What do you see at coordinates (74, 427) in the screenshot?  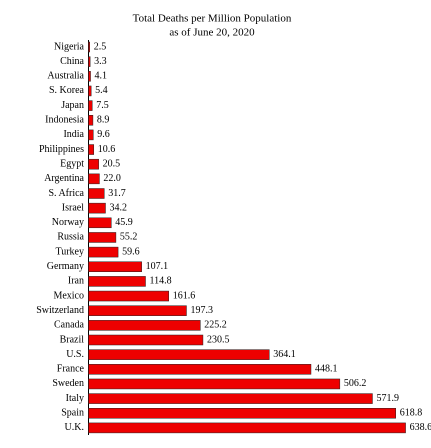 I see `y-tick-label: U.K.` at bounding box center [74, 427].